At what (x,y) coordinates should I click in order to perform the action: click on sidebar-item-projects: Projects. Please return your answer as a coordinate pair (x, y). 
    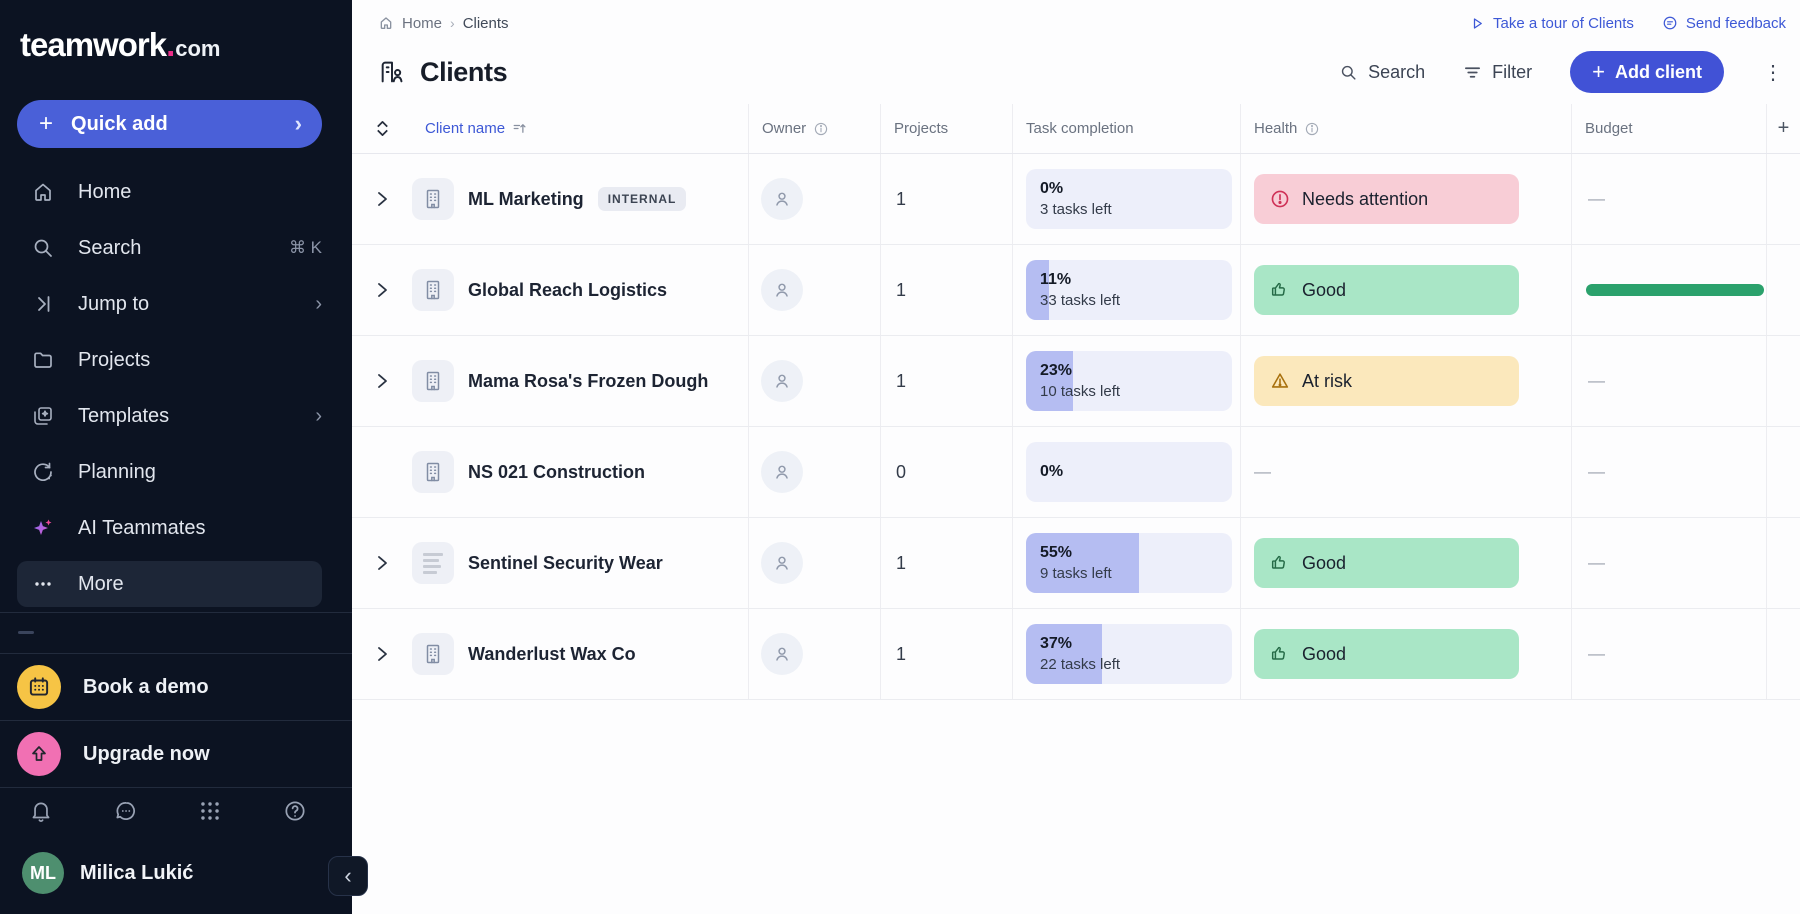
    Looking at the image, I should click on (176, 360).